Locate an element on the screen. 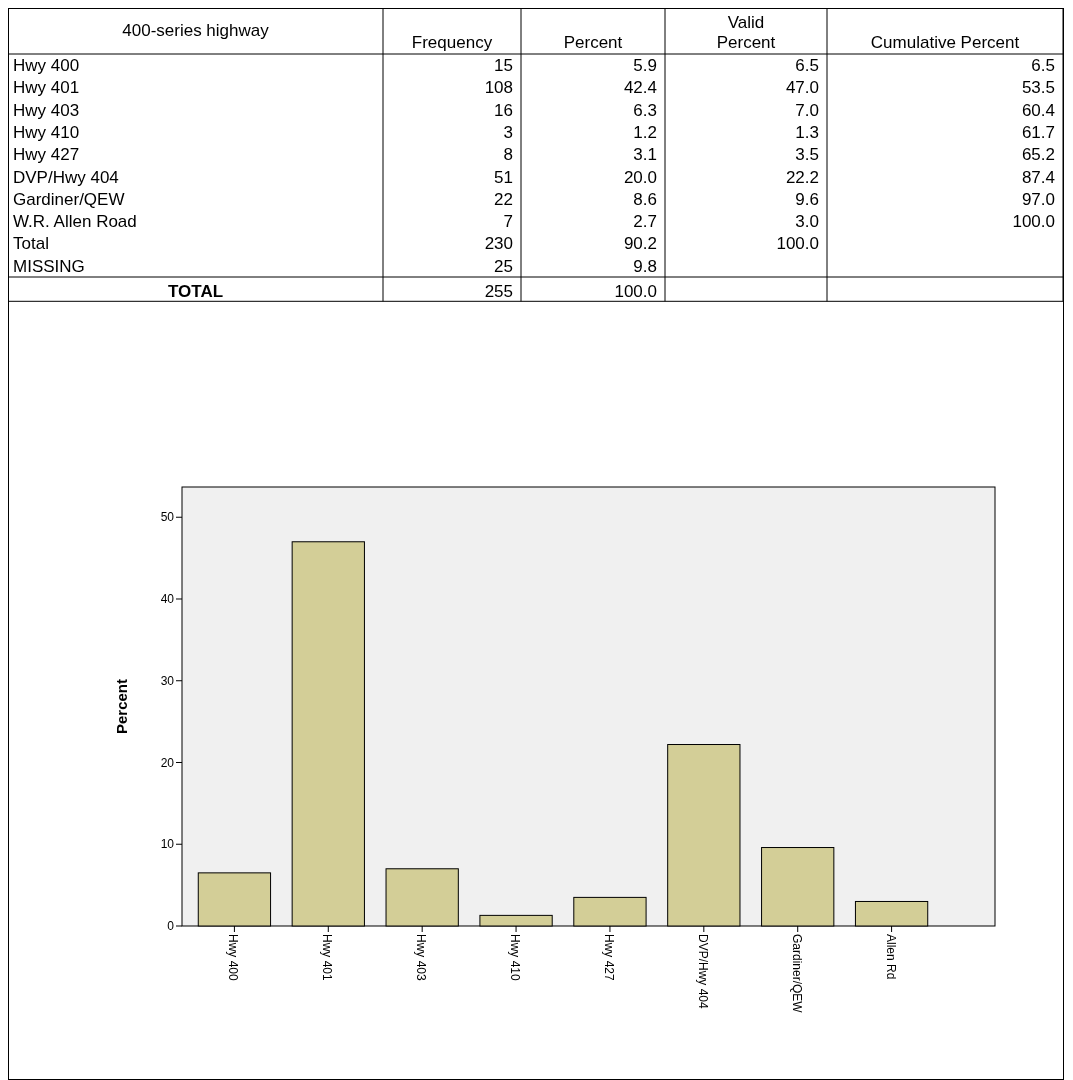 Image resolution: width=1073 pixels, height=1080 pixels. data-label: 25 is located at coordinates (503, 266).